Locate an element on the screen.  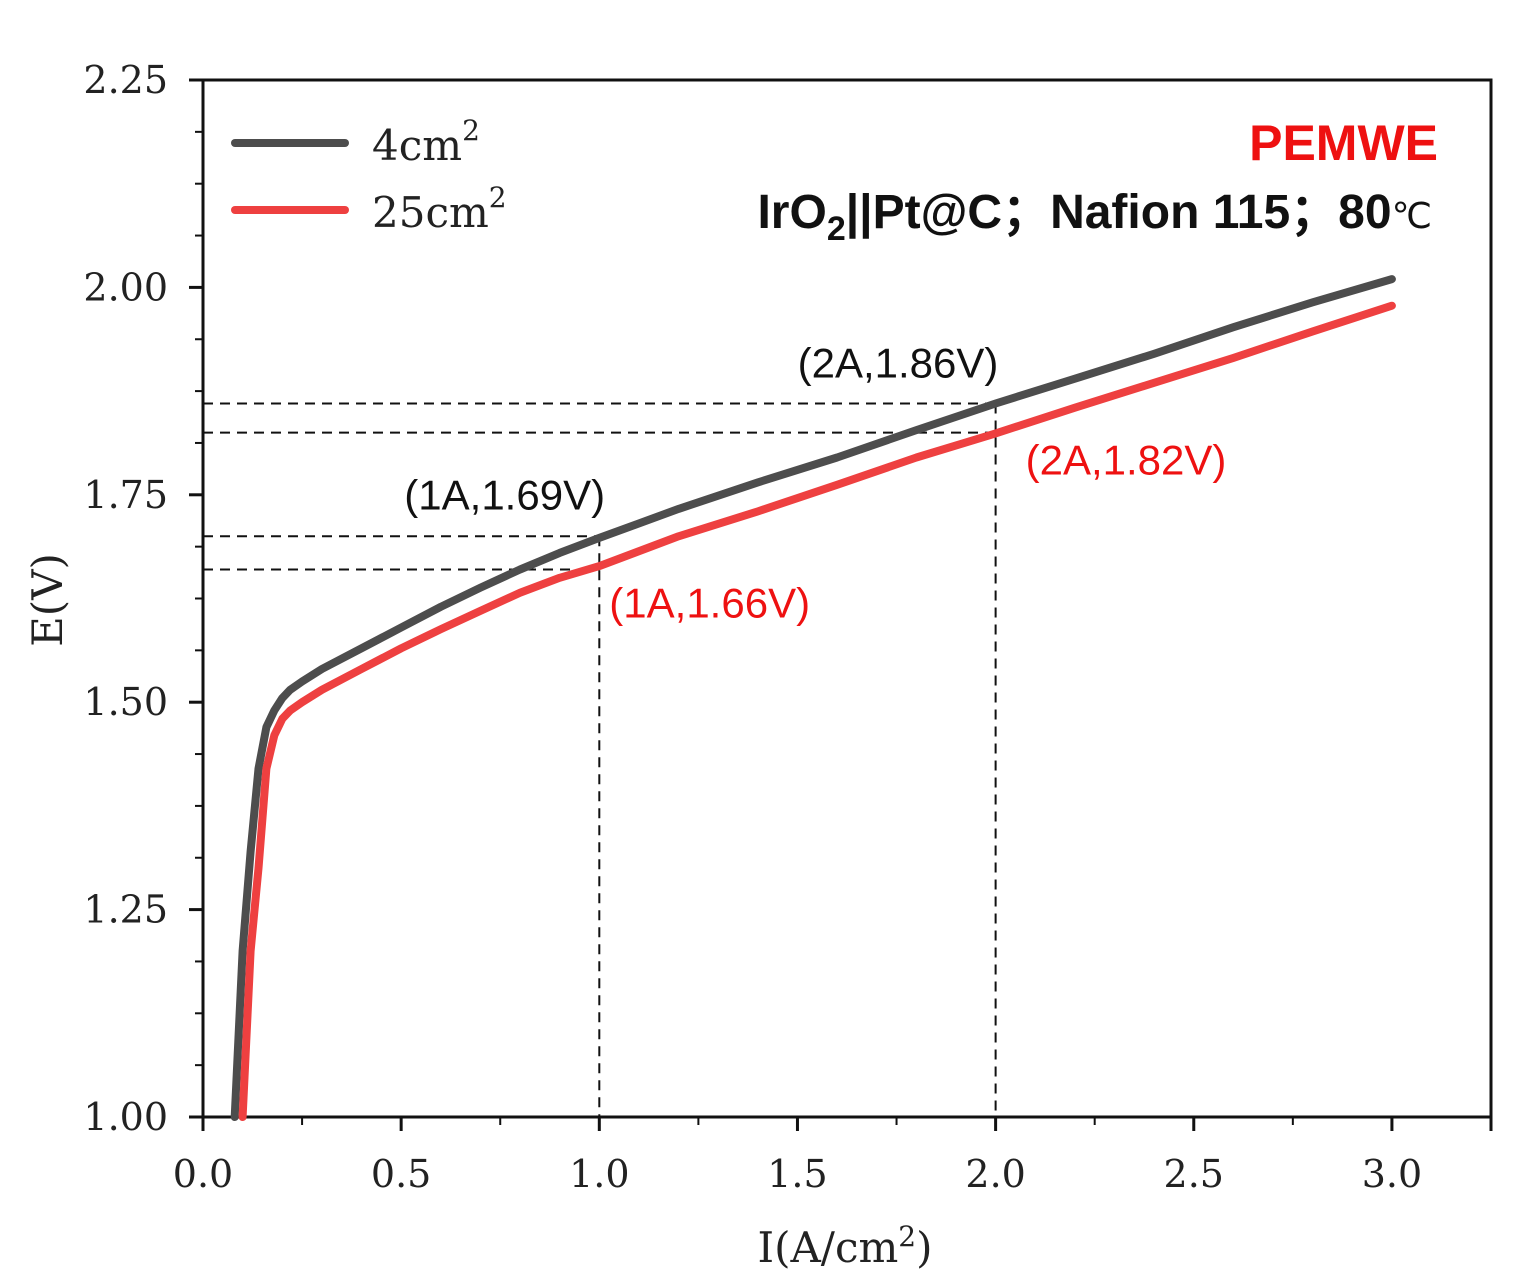
x-tick-label: 3.0 is located at coordinates (1392, 1174).